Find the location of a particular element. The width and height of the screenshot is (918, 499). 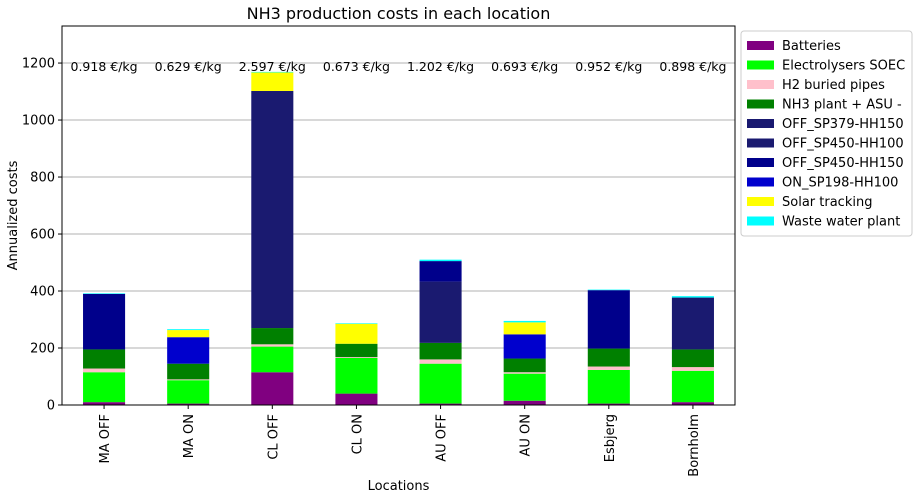

legend-frame is located at coordinates (826, 133).